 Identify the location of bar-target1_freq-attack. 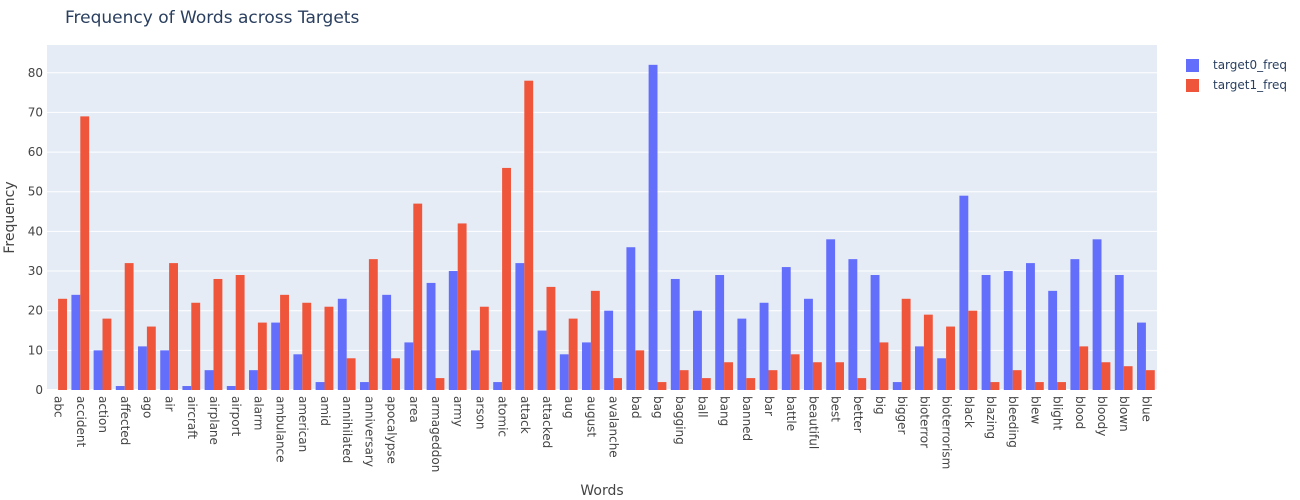
(529, 235).